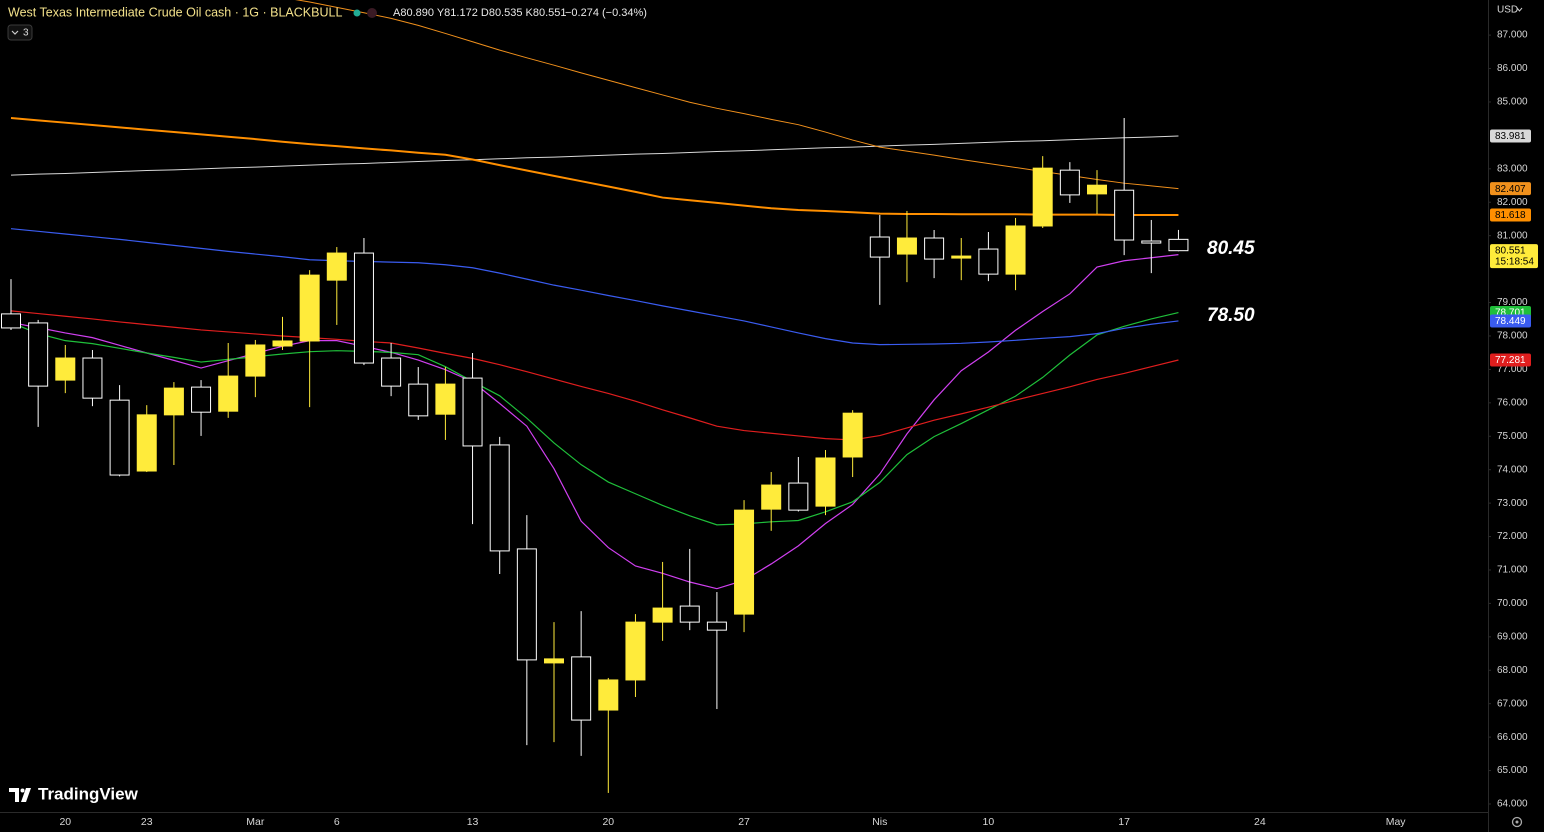  Describe the element at coordinates (26, 33) in the screenshot. I see `indicator-count: 3` at that location.